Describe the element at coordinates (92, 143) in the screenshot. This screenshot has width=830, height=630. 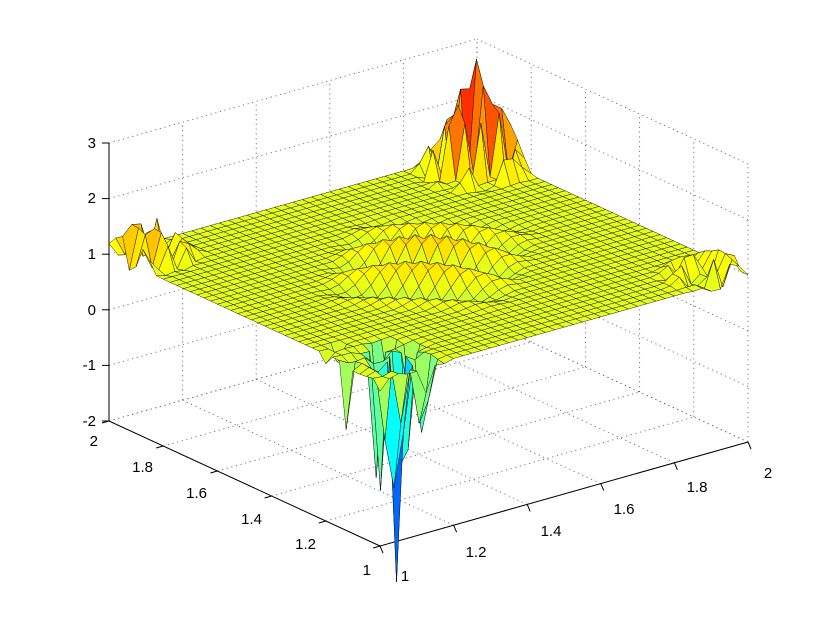
I see `z-tick-label: 3` at that location.